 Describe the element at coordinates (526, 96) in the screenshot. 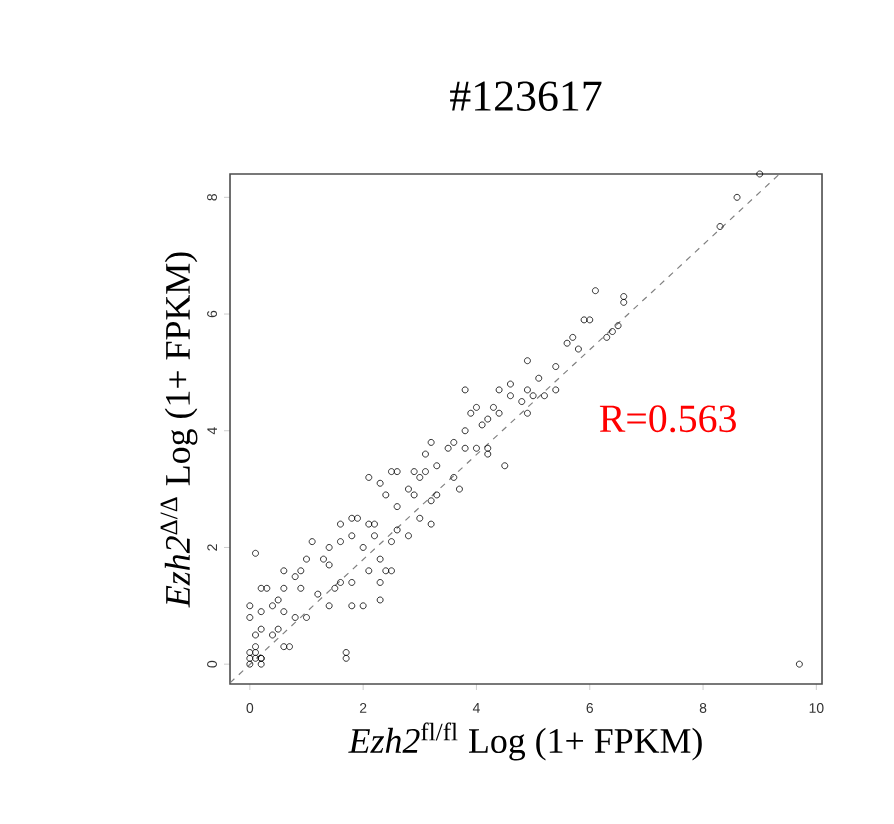

I see `chart-title: #123617` at that location.